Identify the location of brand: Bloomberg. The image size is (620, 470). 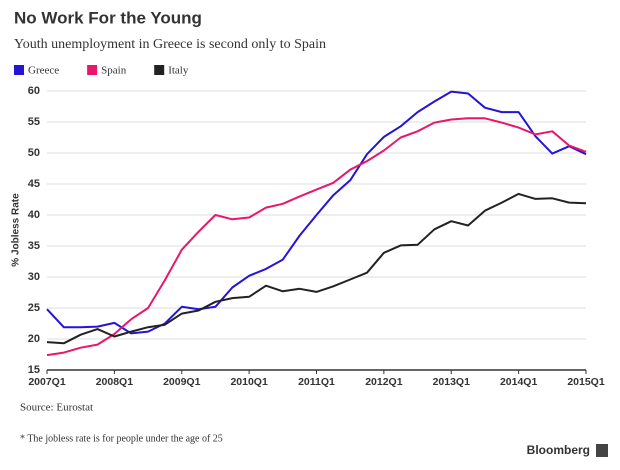
(558, 450).